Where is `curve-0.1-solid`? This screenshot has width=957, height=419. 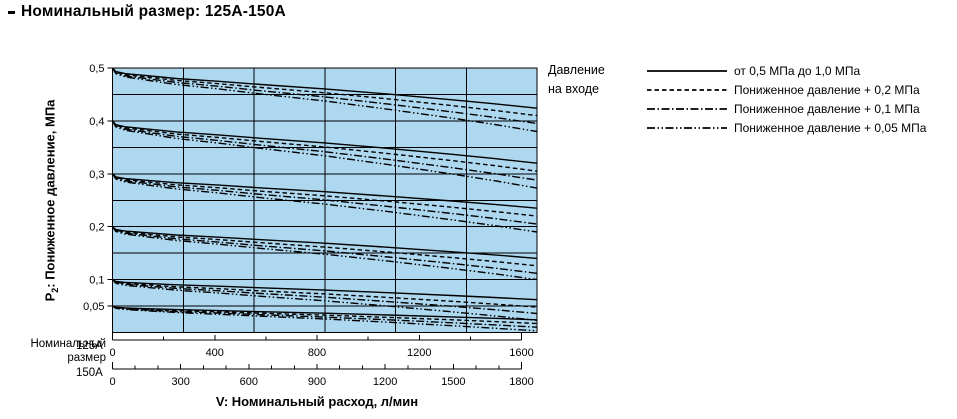 curve-0.1-solid is located at coordinates (324, 289).